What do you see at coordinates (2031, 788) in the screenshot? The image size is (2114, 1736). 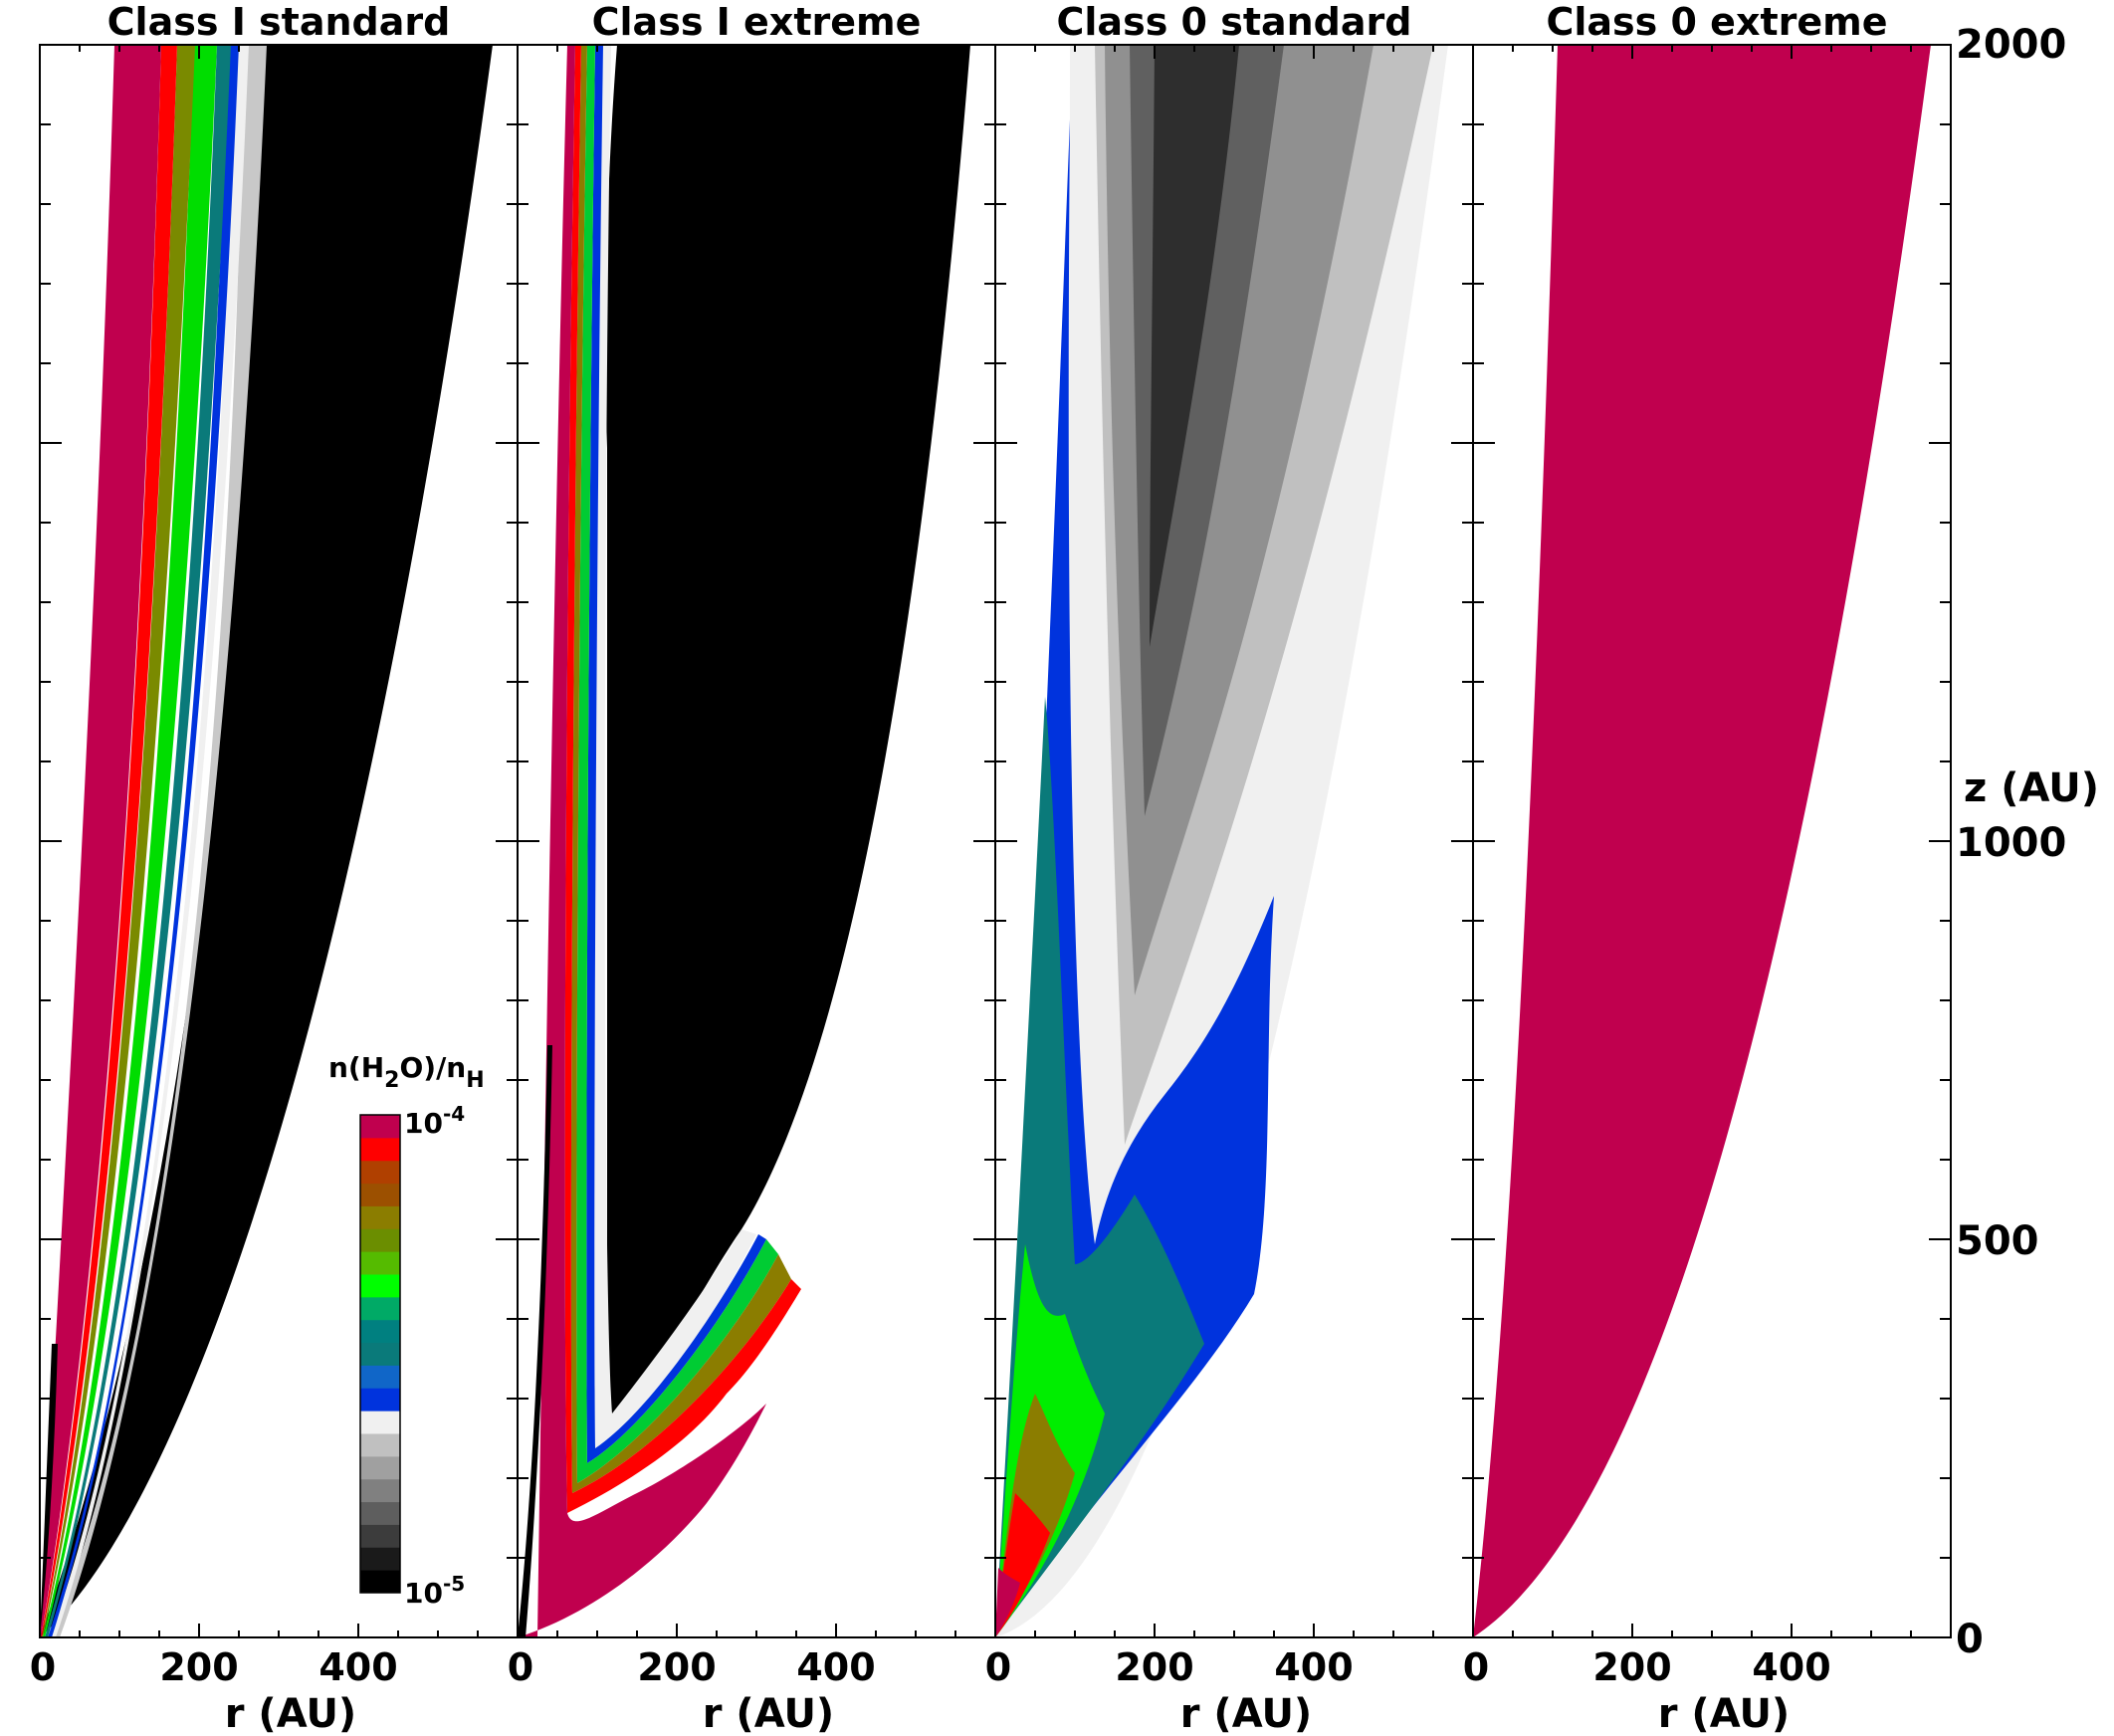 I see `y-axis-label: z (AU)` at bounding box center [2031, 788].